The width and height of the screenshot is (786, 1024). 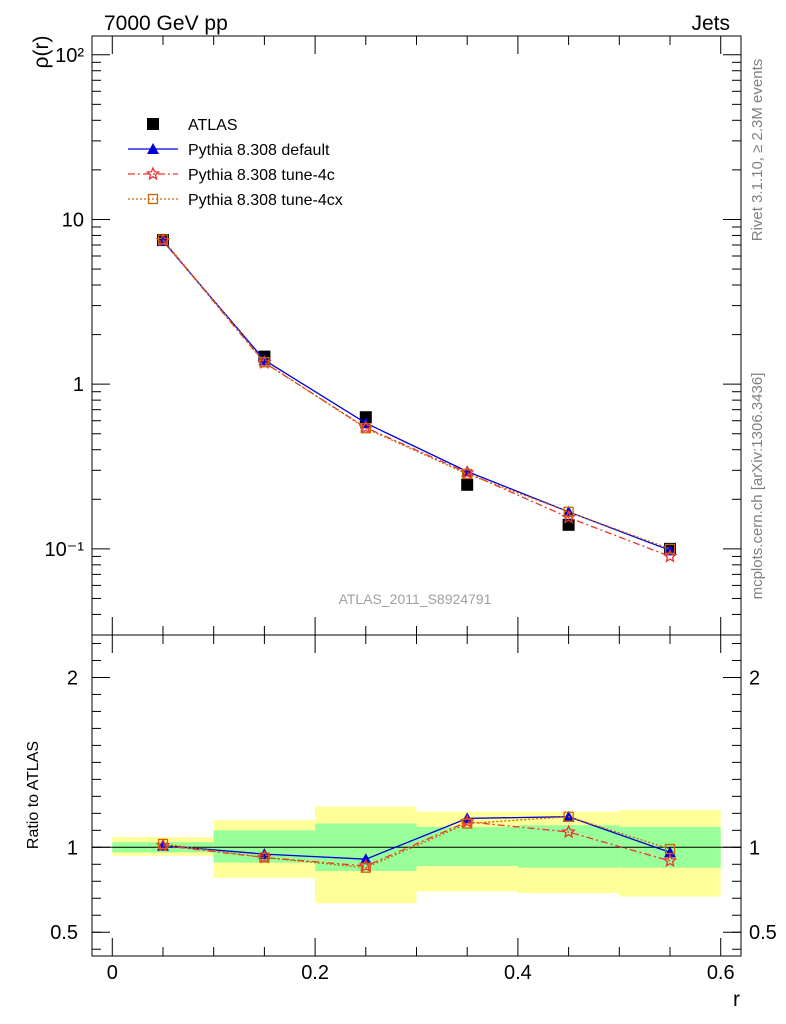 I want to click on legend-marker-tune-4cx, so click(x=153, y=199).